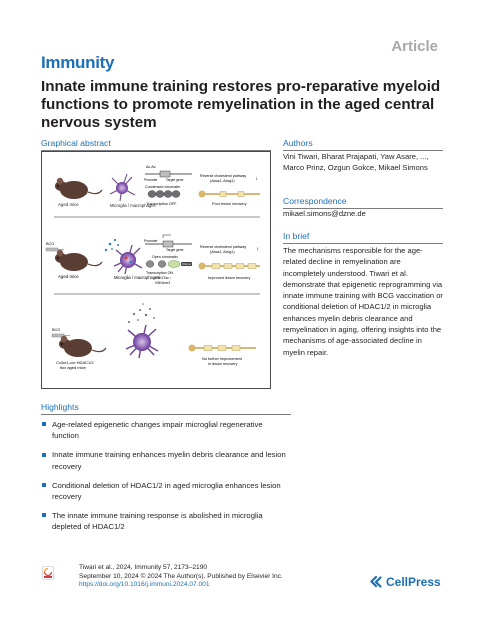  Describe the element at coordinates (151, 241) in the screenshot. I see `p2-promoter: Promoter` at that location.